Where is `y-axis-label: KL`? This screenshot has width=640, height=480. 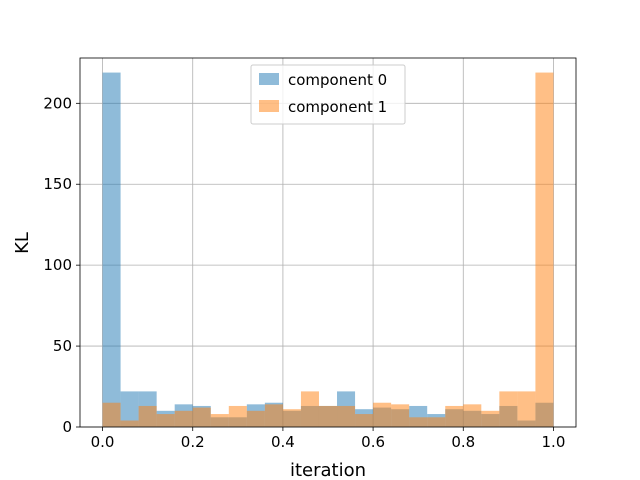
y-axis-label: KL is located at coordinates (22, 243).